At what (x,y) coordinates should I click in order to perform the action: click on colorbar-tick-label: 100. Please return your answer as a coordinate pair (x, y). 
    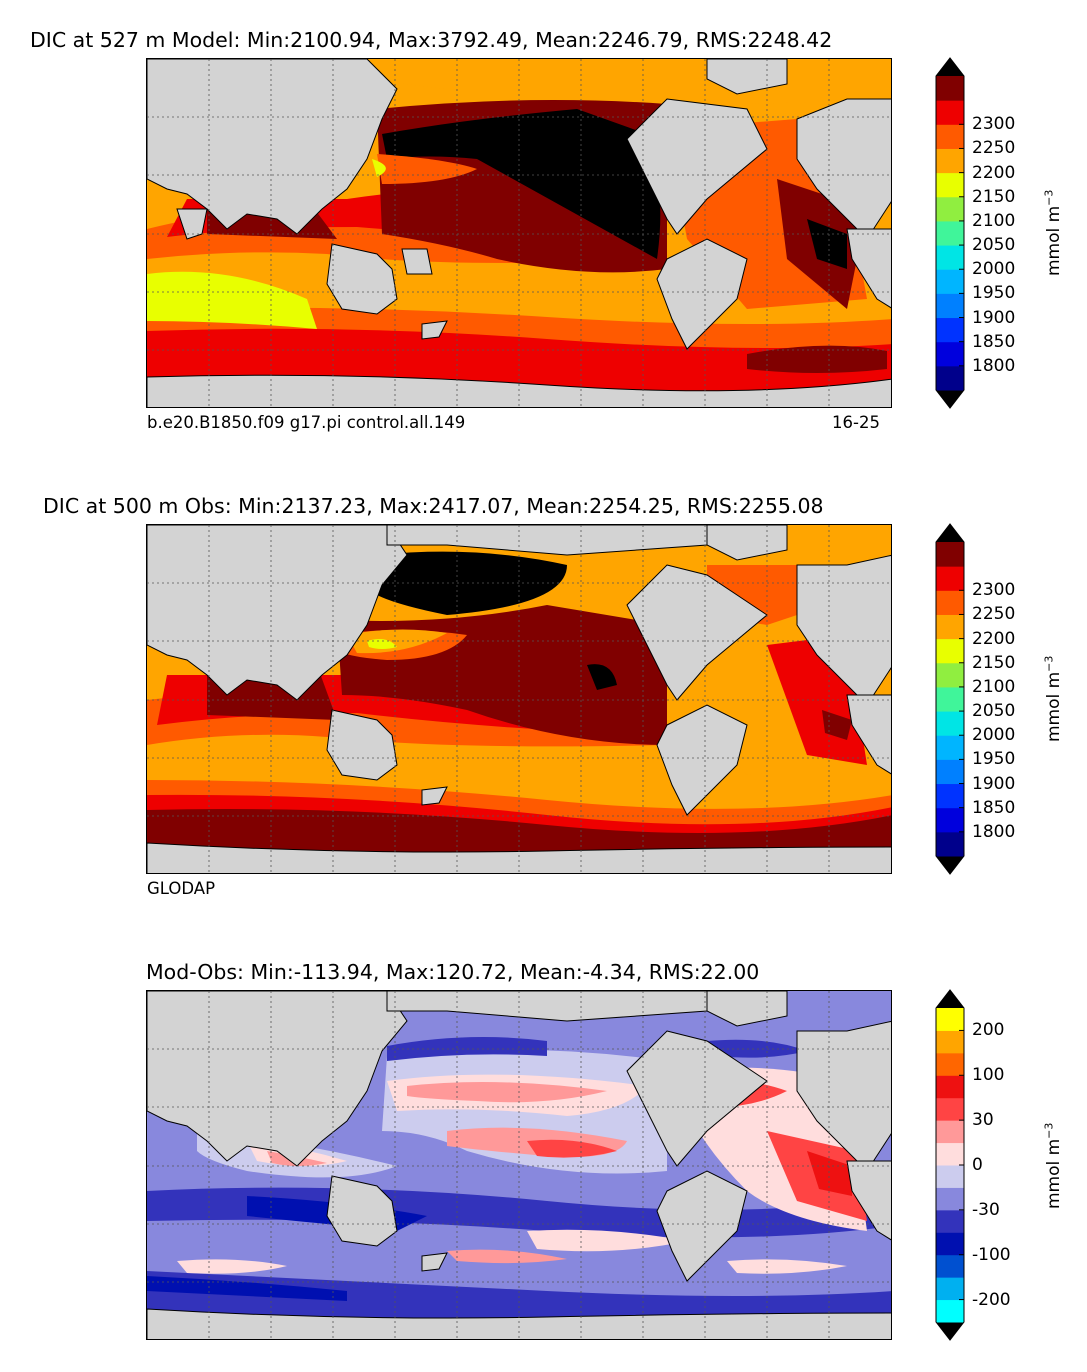
    Looking at the image, I should click on (988, 1075).